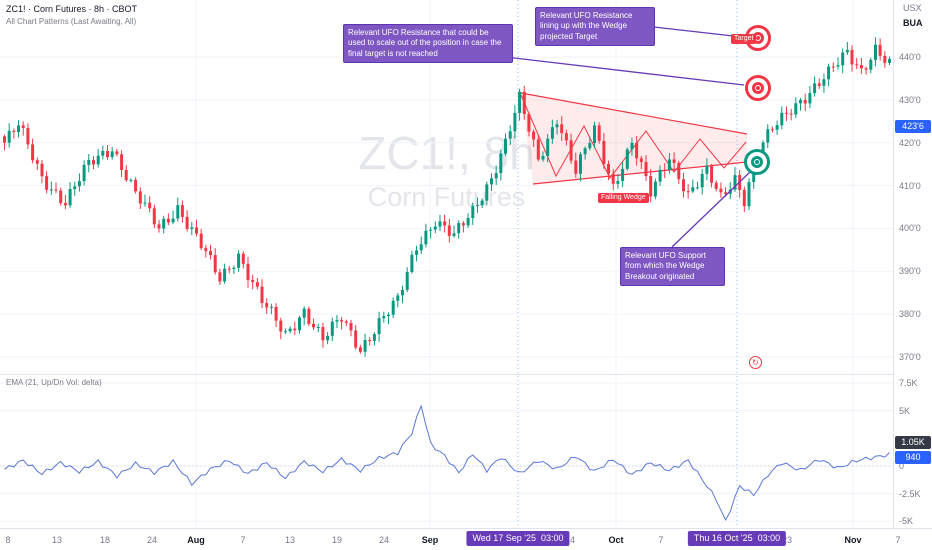 This screenshot has height=550, width=932. I want to click on time-tick-label: Aug, so click(196, 540).